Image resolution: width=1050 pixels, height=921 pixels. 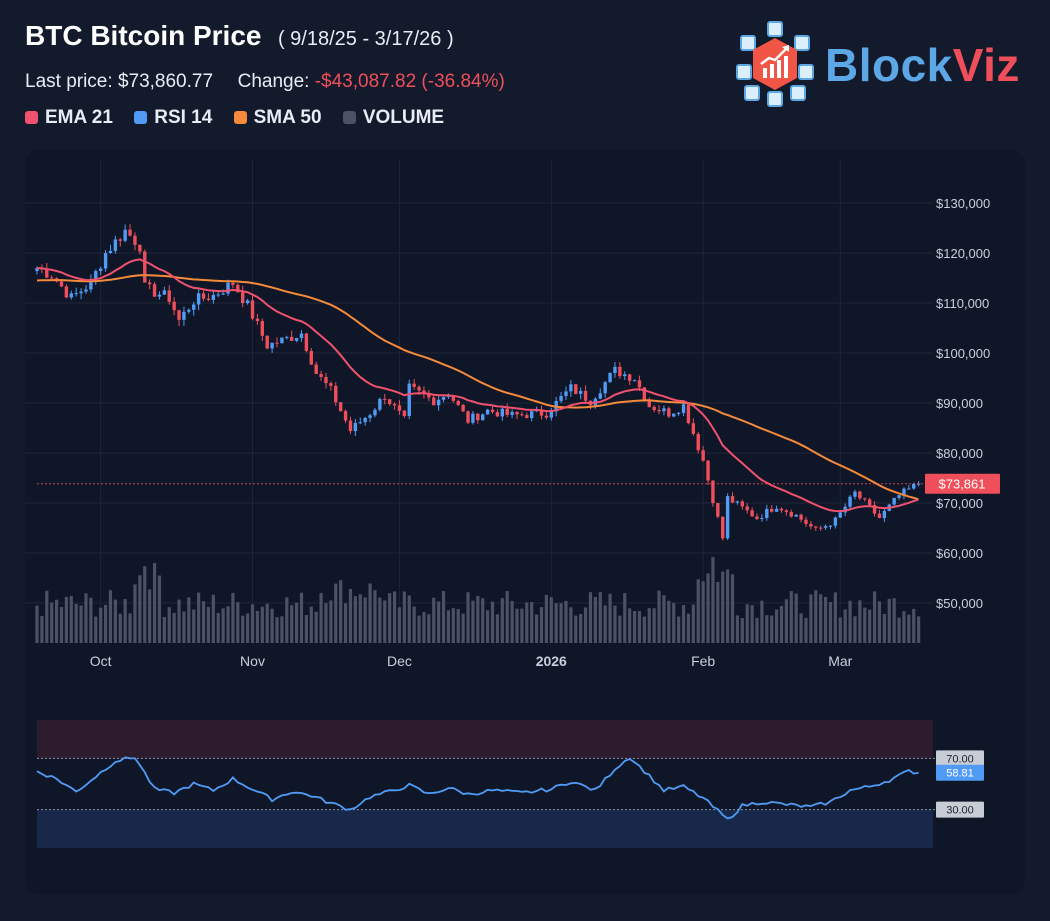 What do you see at coordinates (840, 661) in the screenshot?
I see `time-tick-label: Mar` at bounding box center [840, 661].